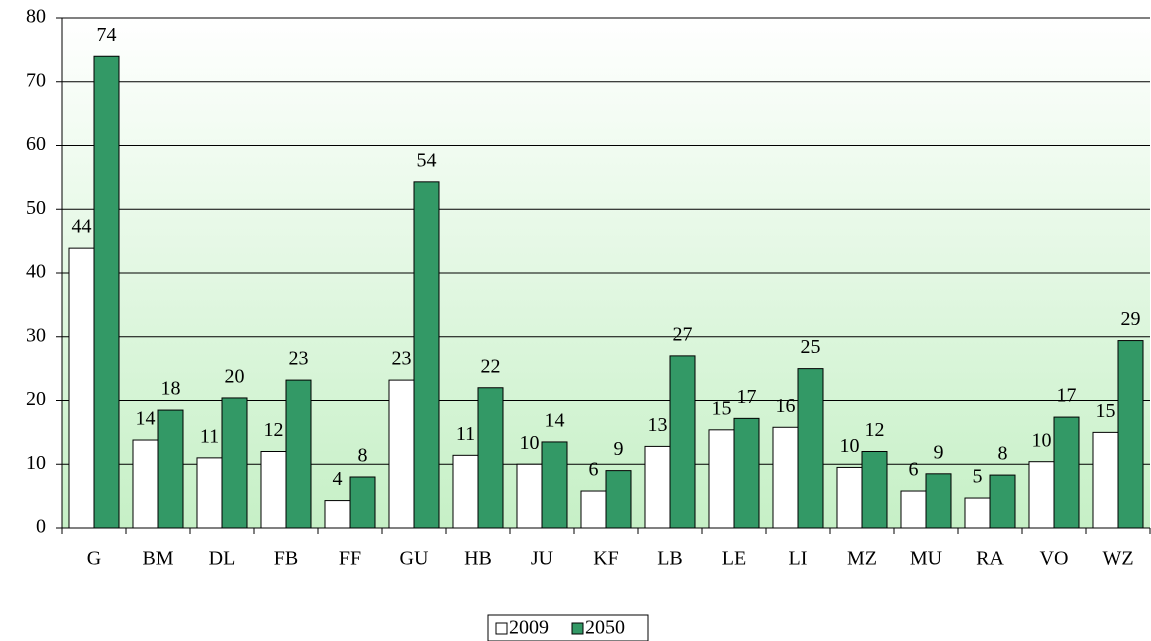 The width and height of the screenshot is (1151, 641). What do you see at coordinates (36, 208) in the screenshot?
I see `y-tick-label: 50` at bounding box center [36, 208].